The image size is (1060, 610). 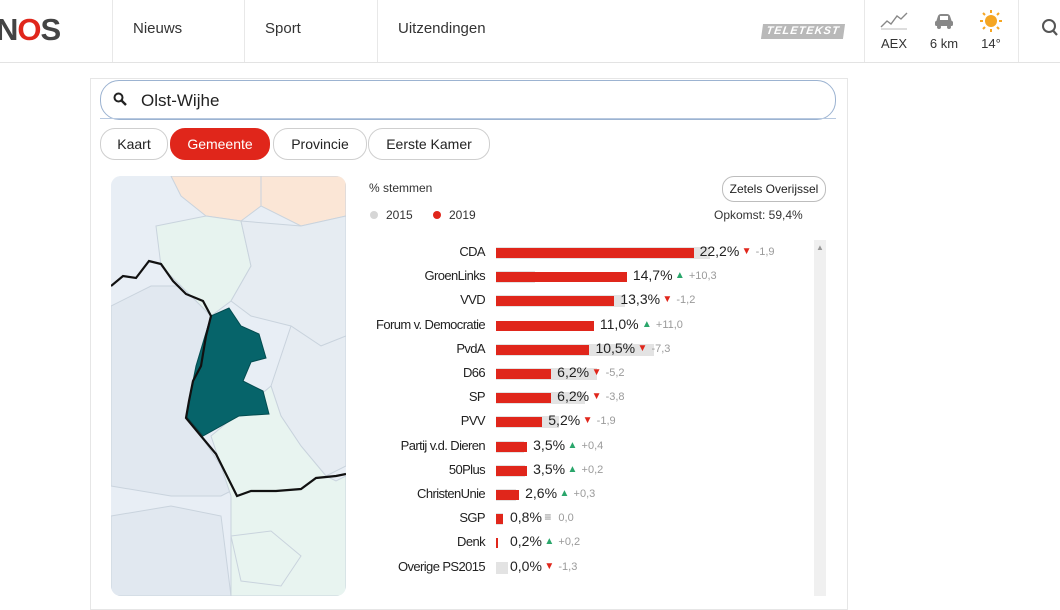 I want to click on search-input, so click(x=481, y=101).